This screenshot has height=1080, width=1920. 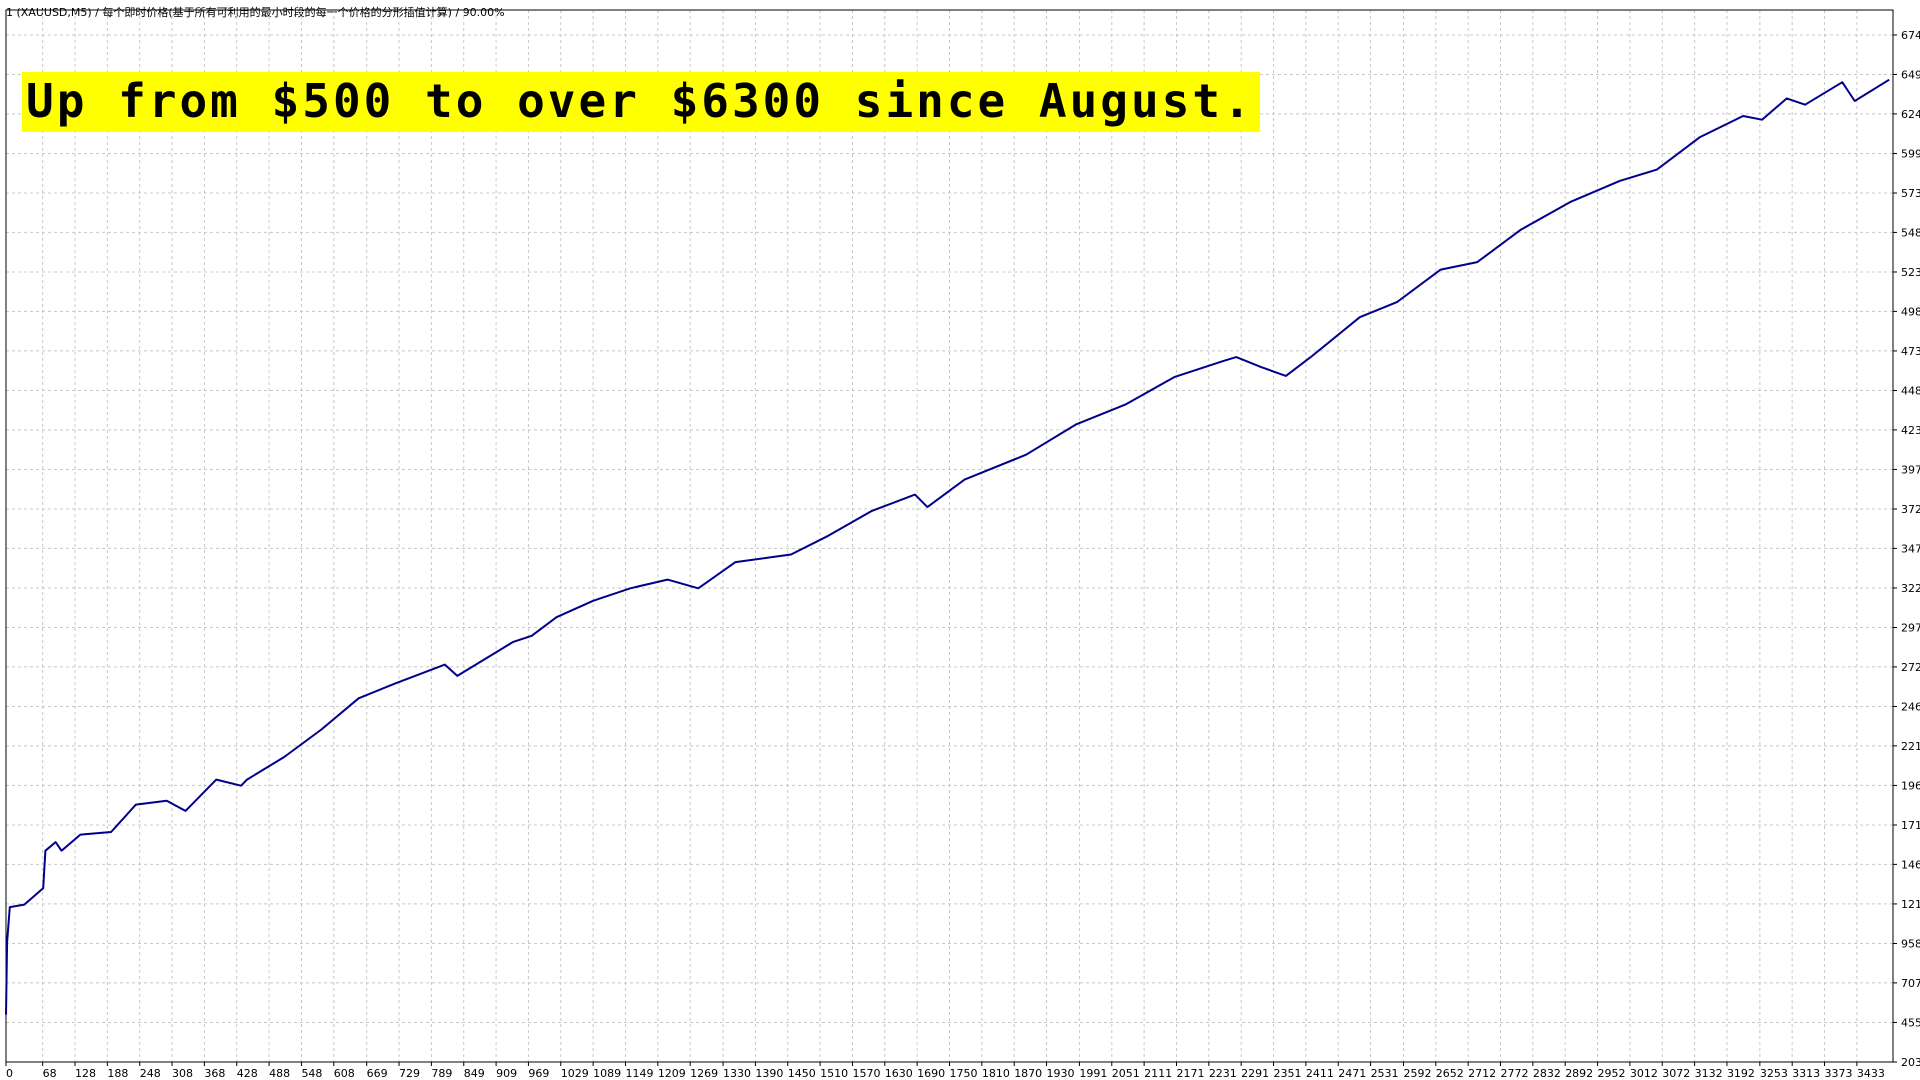 I want to click on y-tick-label: 1210, so click(x=1910, y=904).